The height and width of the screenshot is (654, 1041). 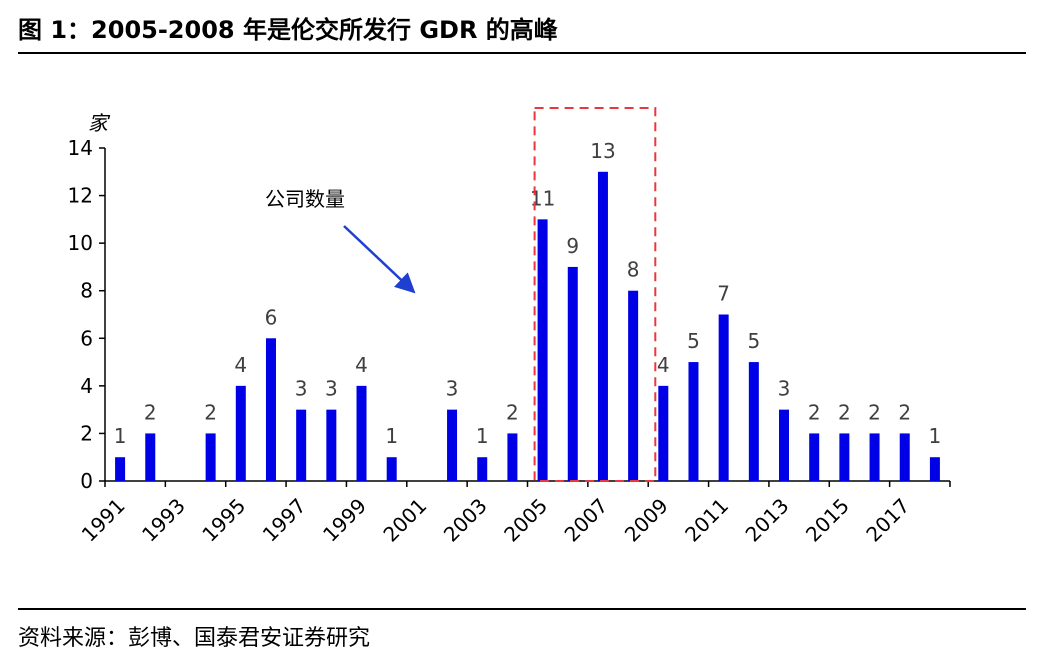 I want to click on y-tick-label: 2, so click(x=86, y=433).